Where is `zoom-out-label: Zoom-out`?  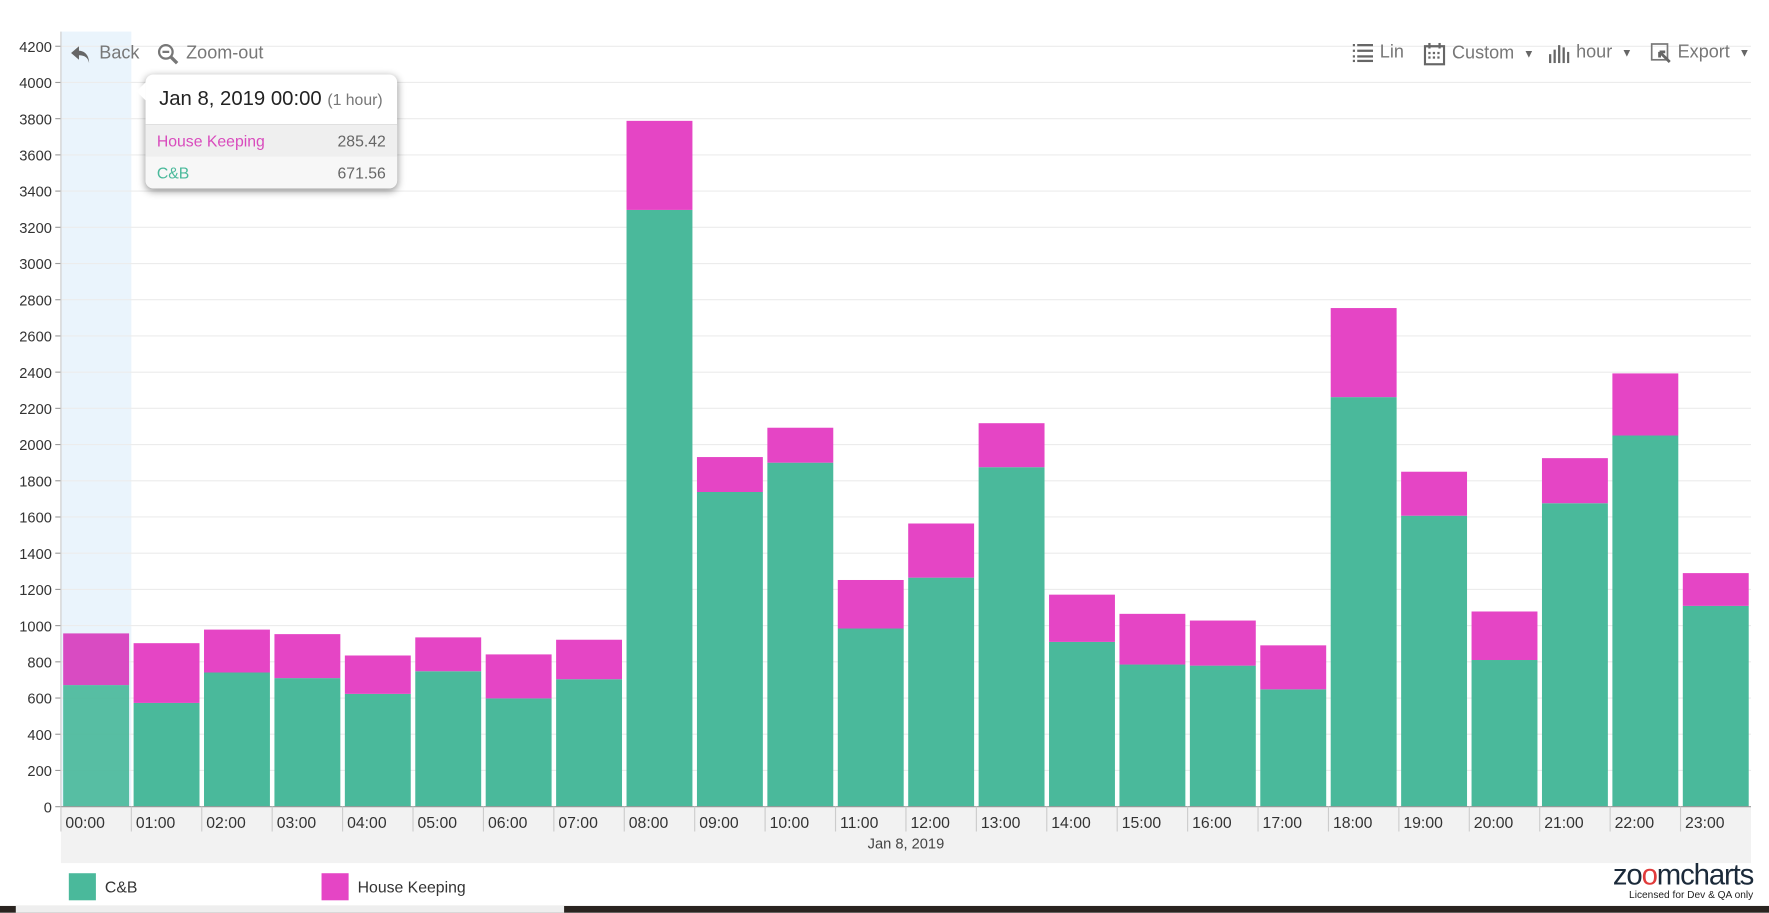
zoom-out-label: Zoom-out is located at coordinates (225, 53).